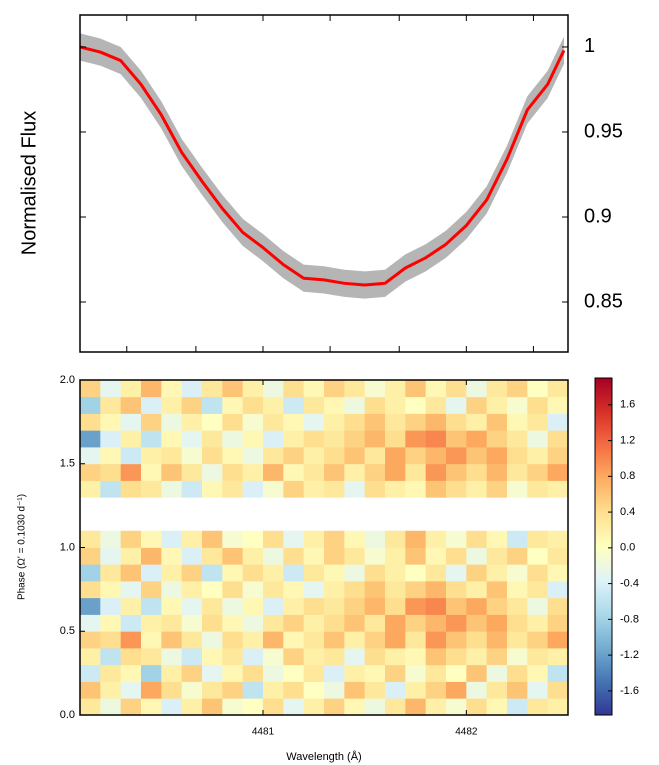 The width and height of the screenshot is (659, 765). What do you see at coordinates (627, 405) in the screenshot?
I see `colorbar-tick-label: 1.6` at bounding box center [627, 405].